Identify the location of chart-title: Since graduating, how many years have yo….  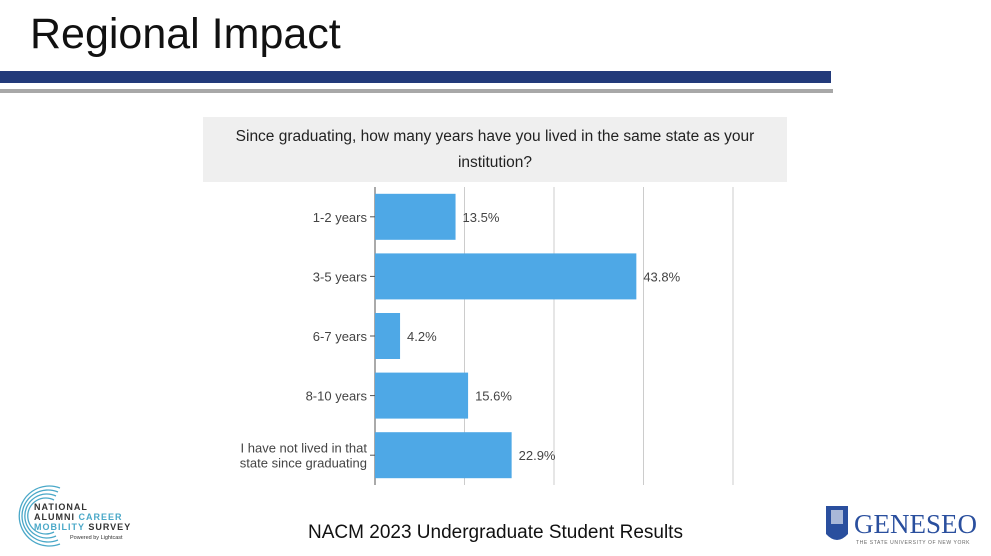
(495, 149).